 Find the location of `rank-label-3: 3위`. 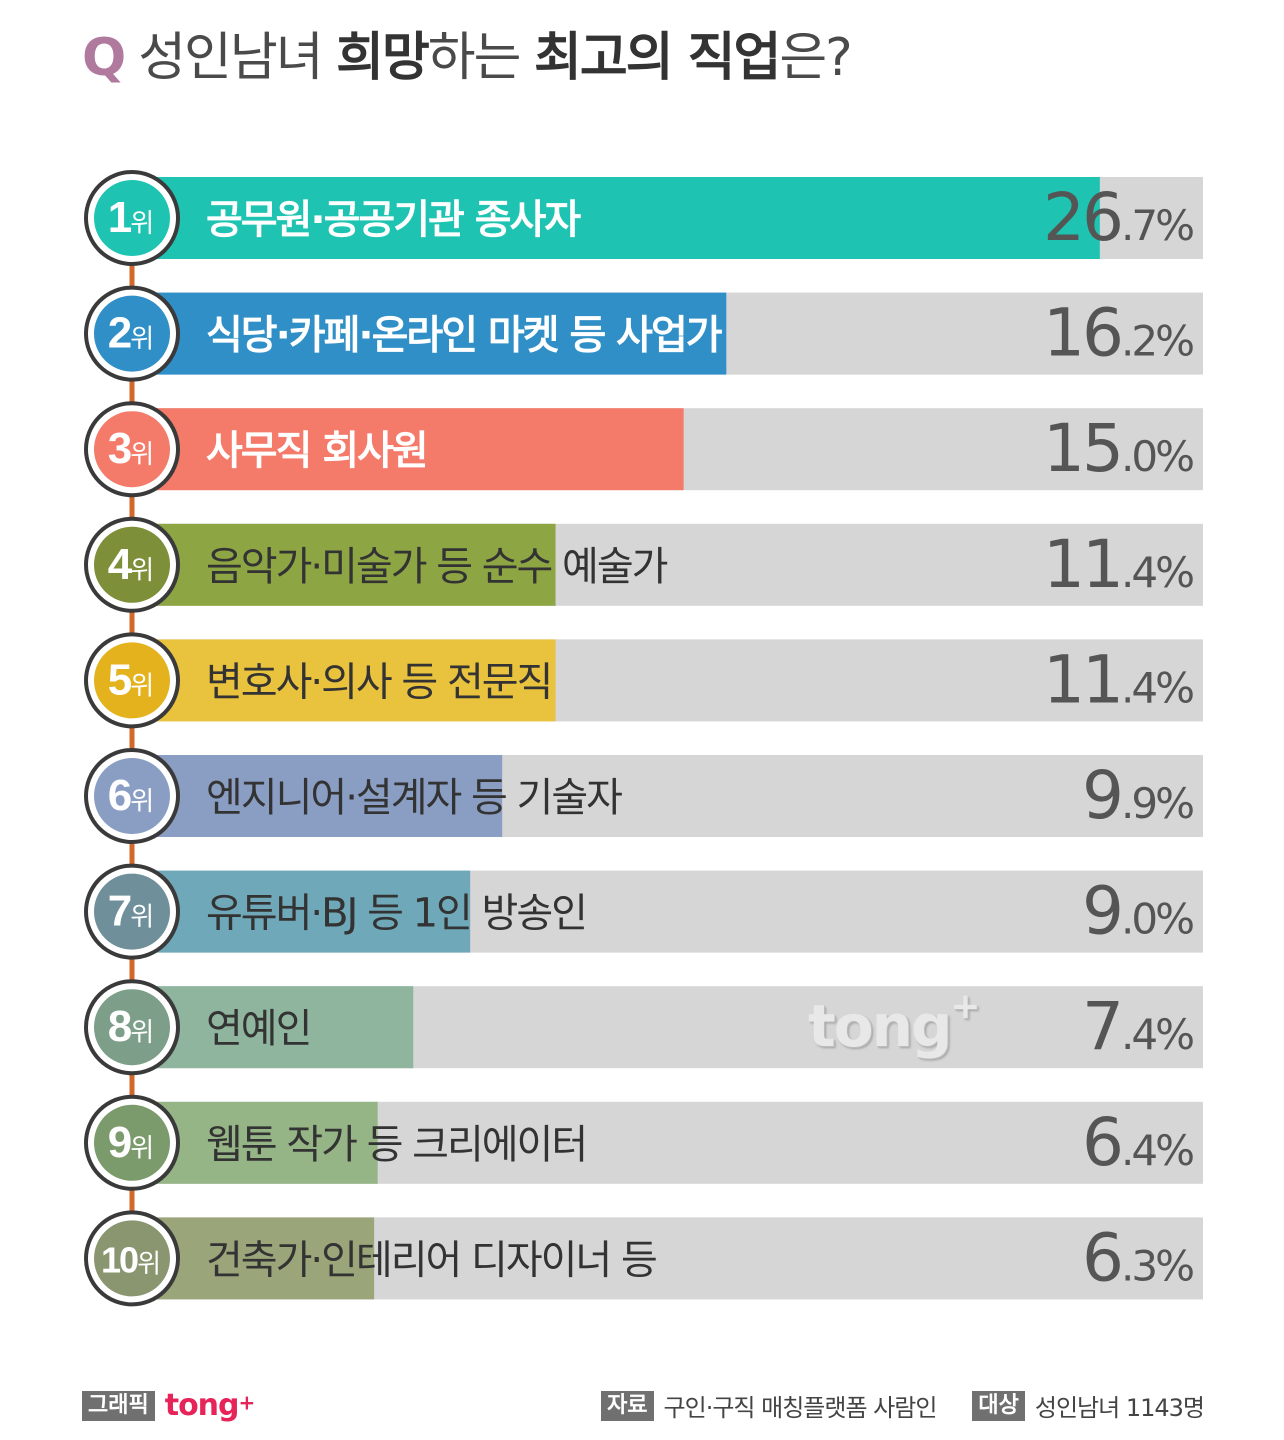

rank-label-3: 3위 is located at coordinates (130, 448).